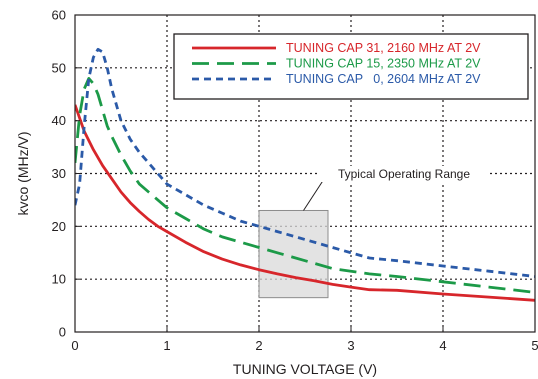 Image resolution: width=538 pixels, height=379 pixels. What do you see at coordinates (59, 120) in the screenshot?
I see `y-tick-label: 40` at bounding box center [59, 120].